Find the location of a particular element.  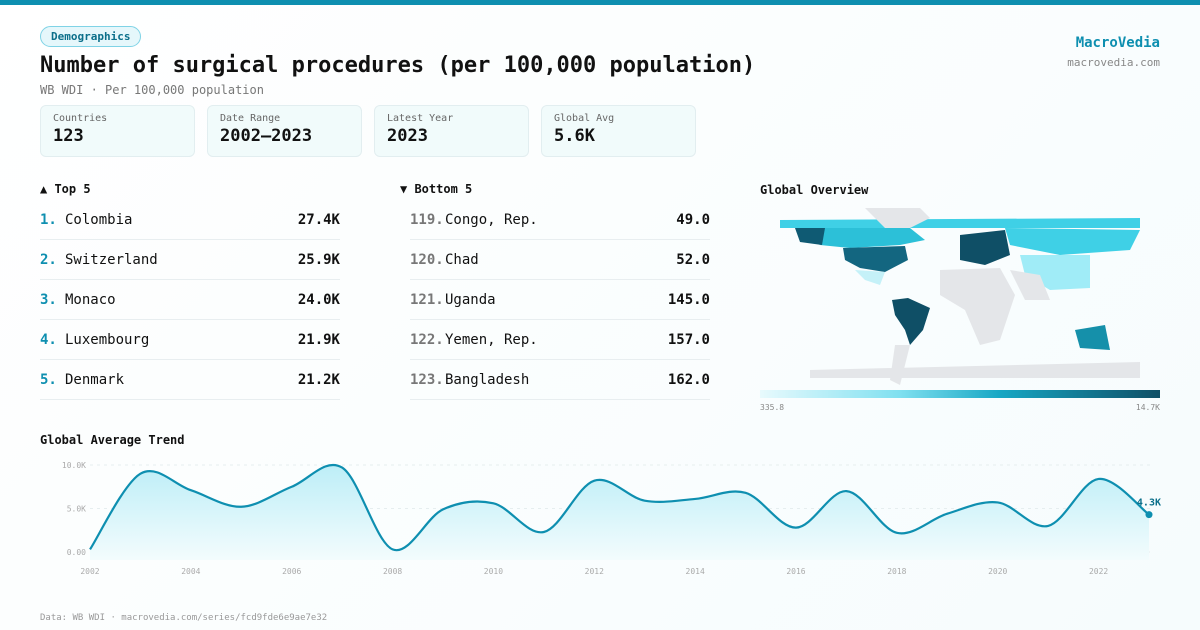

bottom-list-item: 120. Chad 52.0 is located at coordinates (560, 260).